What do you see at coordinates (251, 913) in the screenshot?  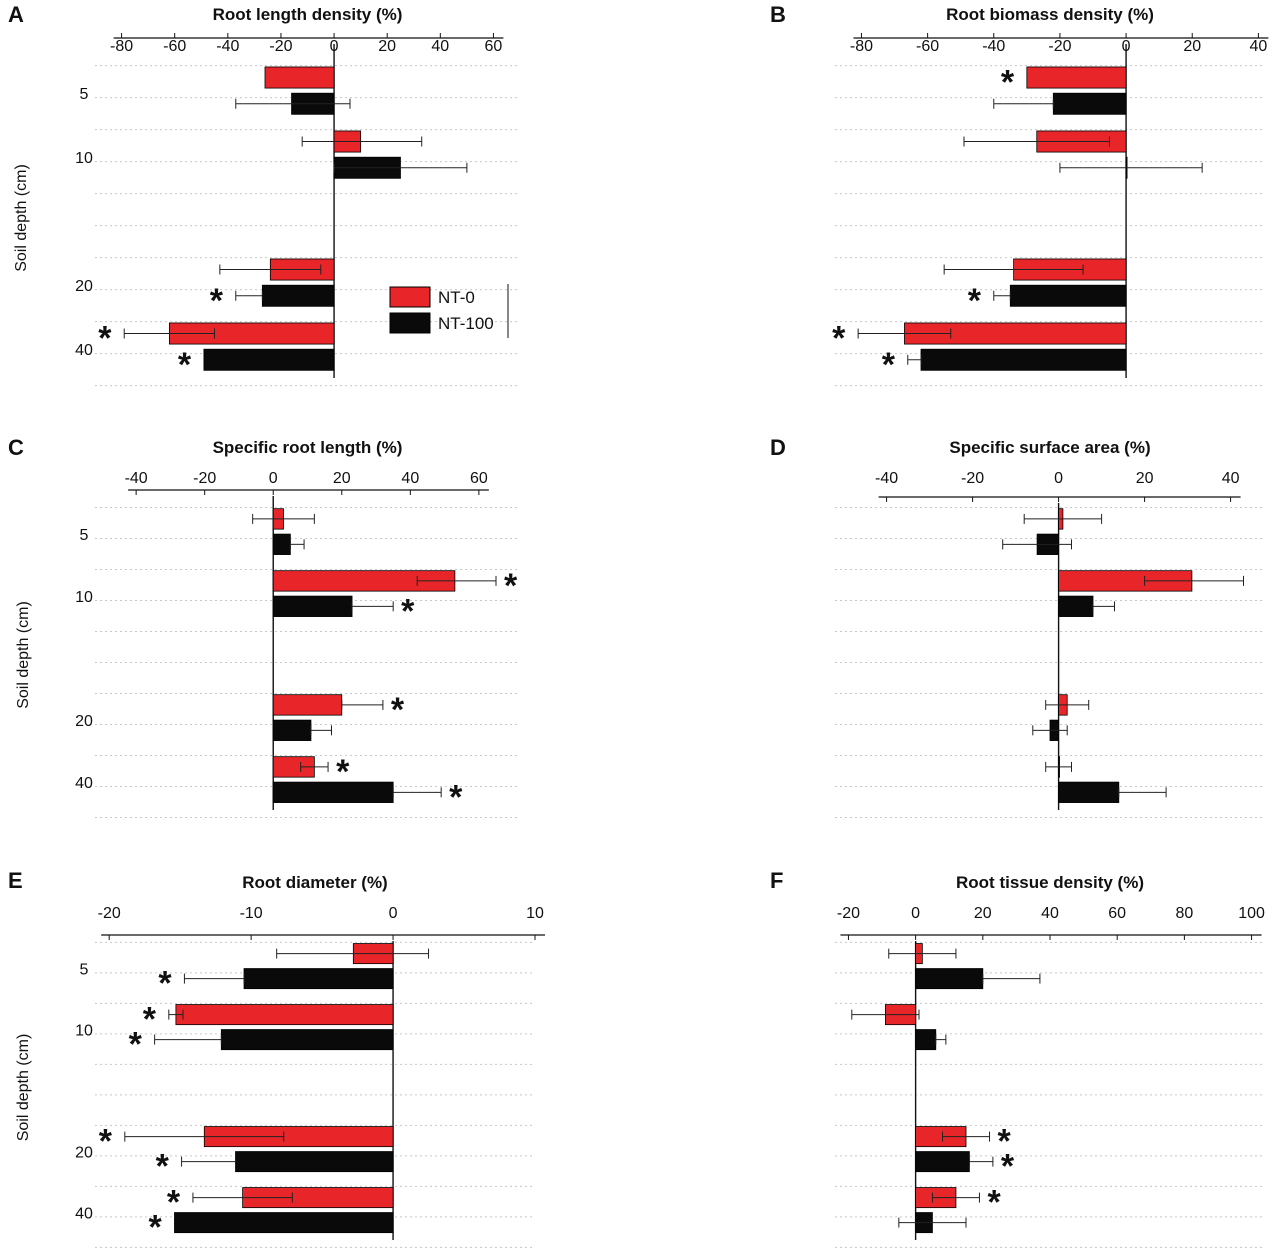 I see `x-tick-label: -10` at bounding box center [251, 913].